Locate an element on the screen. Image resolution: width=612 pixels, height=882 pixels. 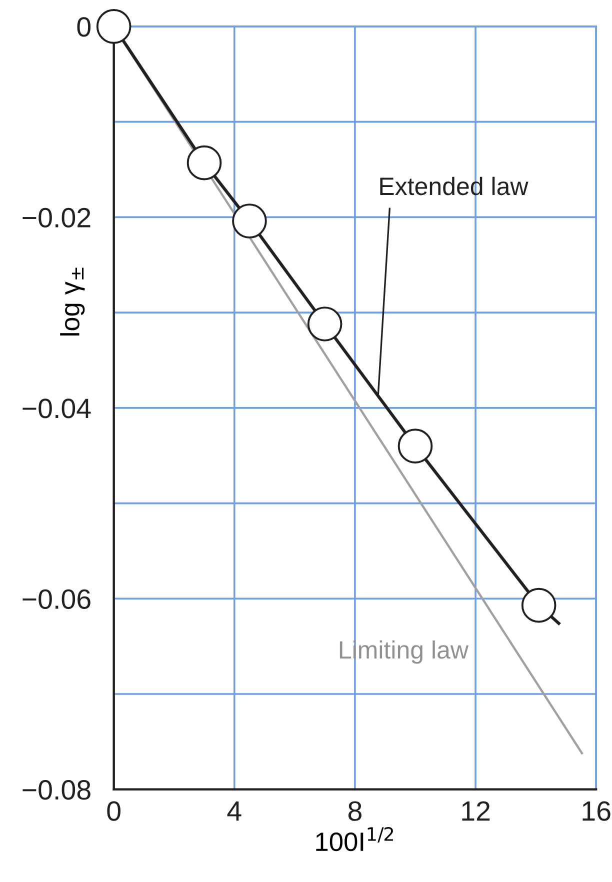
x-tick-label: 4 is located at coordinates (234, 811).